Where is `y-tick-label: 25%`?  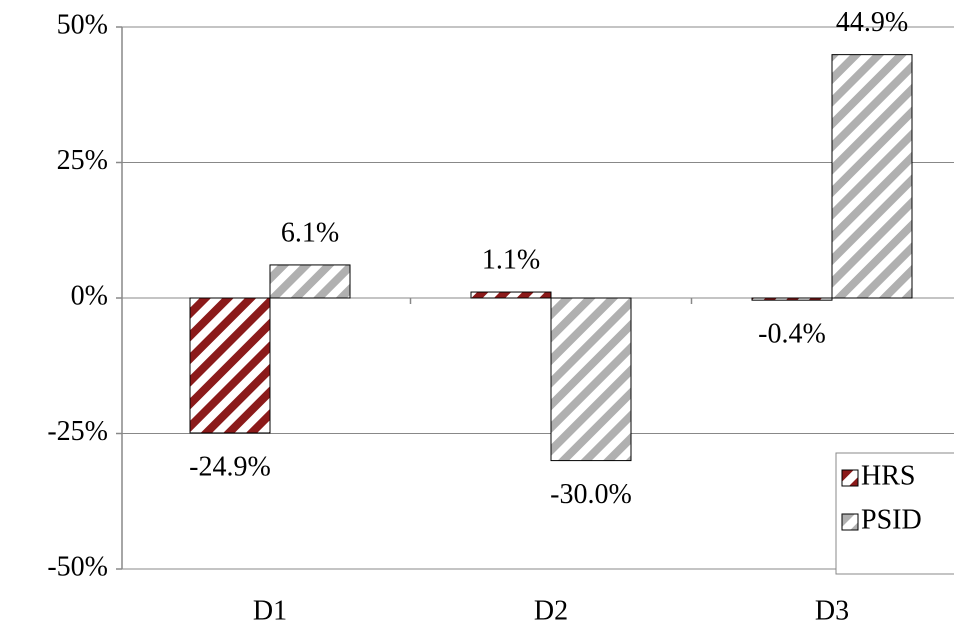 y-tick-label: 25% is located at coordinates (82, 160).